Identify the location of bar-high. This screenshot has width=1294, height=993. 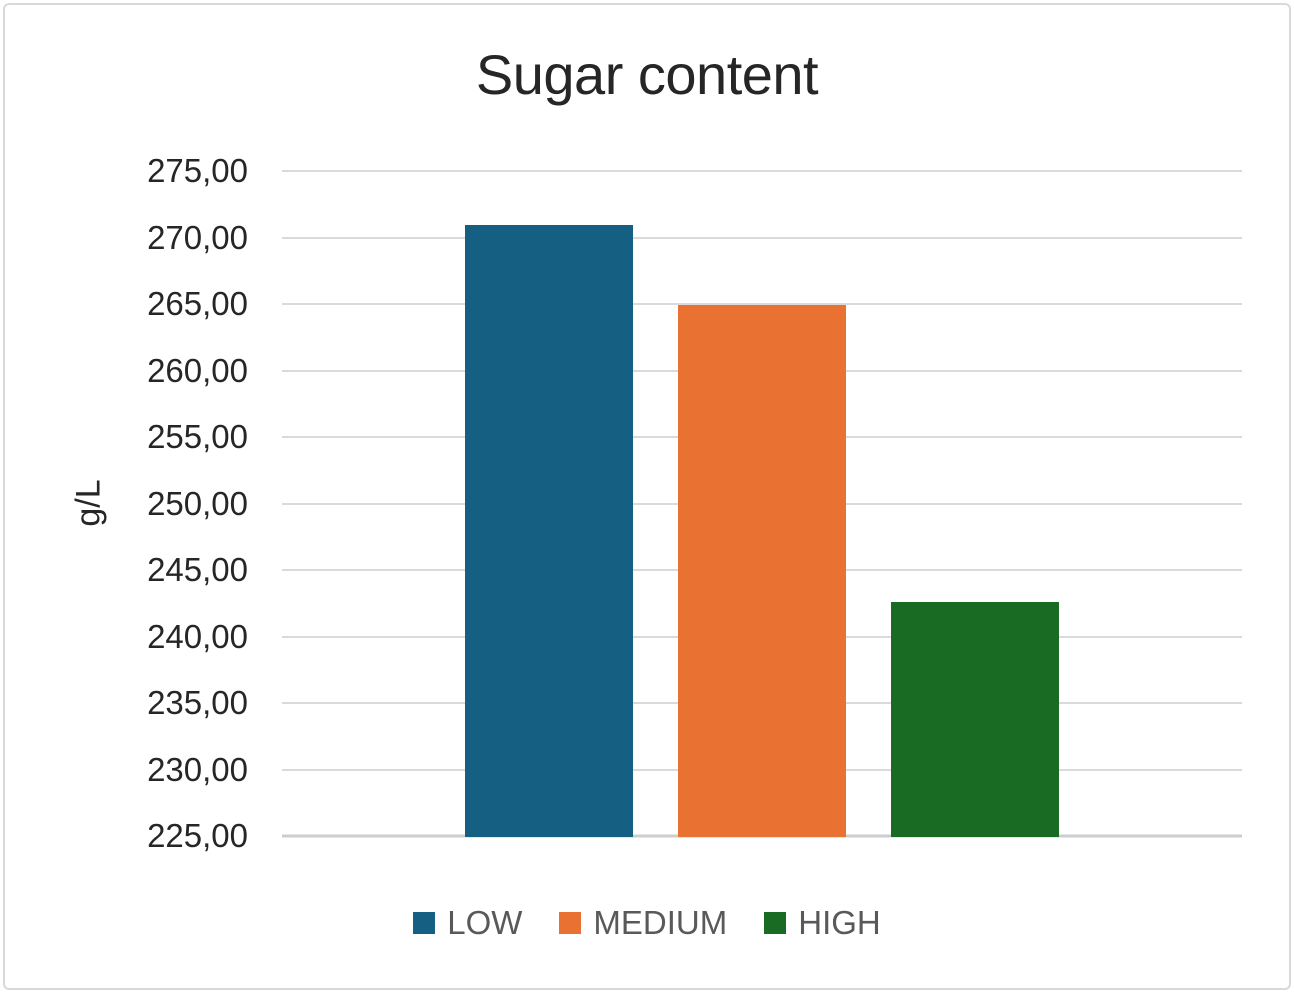
(975, 719).